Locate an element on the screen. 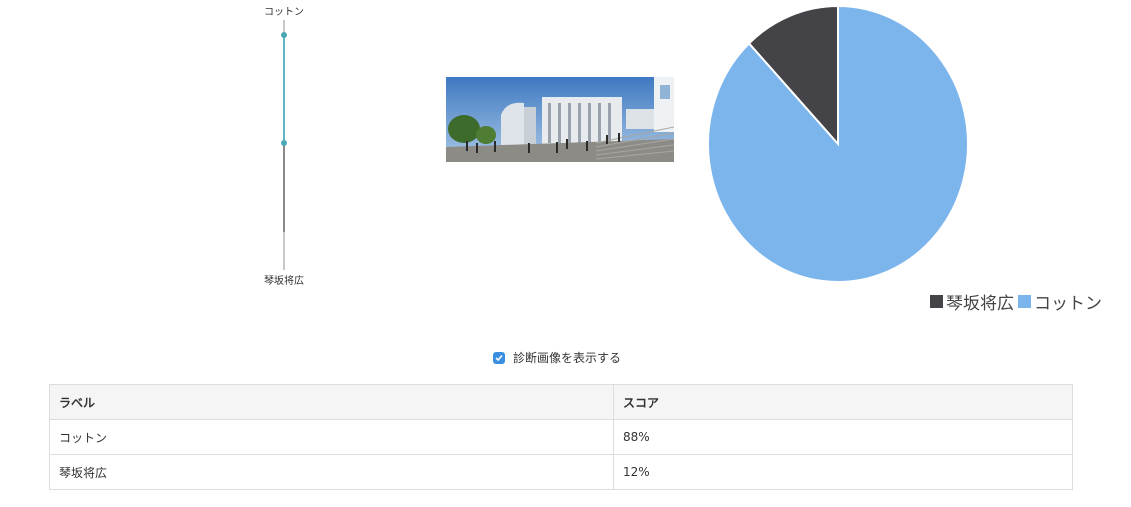 The width and height of the screenshot is (1131, 507). legend-label-cotton: コットン is located at coordinates (1068, 303).